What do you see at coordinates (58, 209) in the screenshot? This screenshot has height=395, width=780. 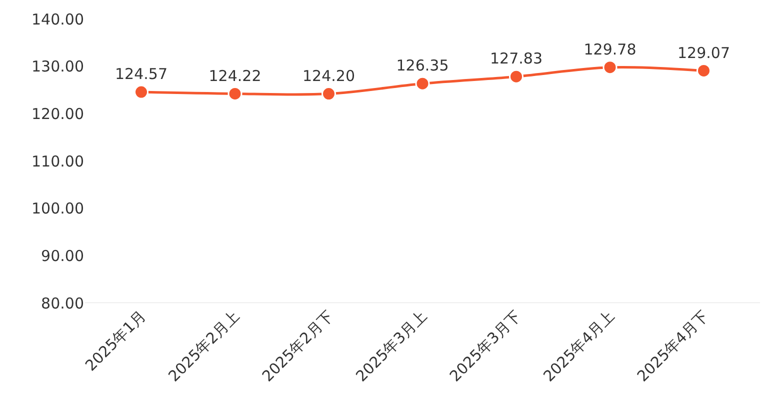 I see `y-tick-label: 100.00` at bounding box center [58, 209].